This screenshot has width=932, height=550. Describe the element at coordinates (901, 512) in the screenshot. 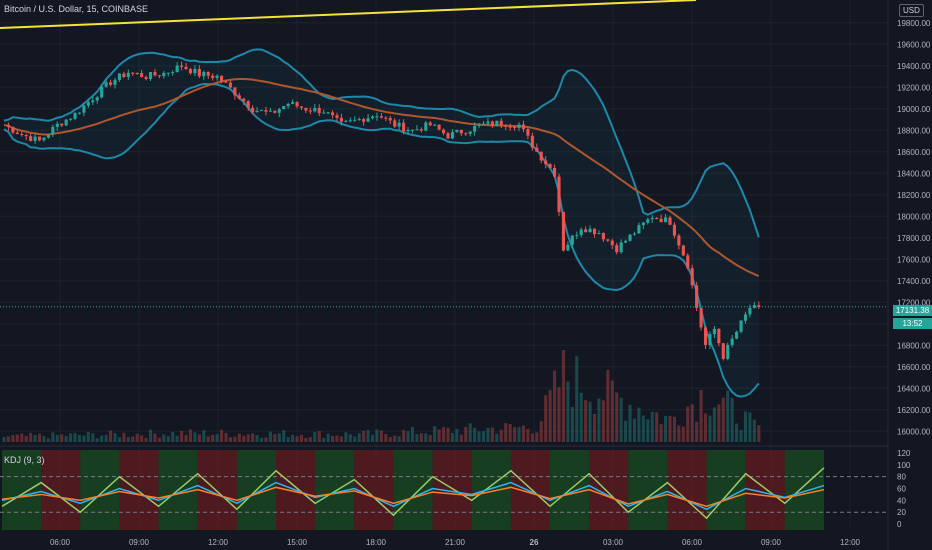

I see `kdj-tick-label: 20` at that location.